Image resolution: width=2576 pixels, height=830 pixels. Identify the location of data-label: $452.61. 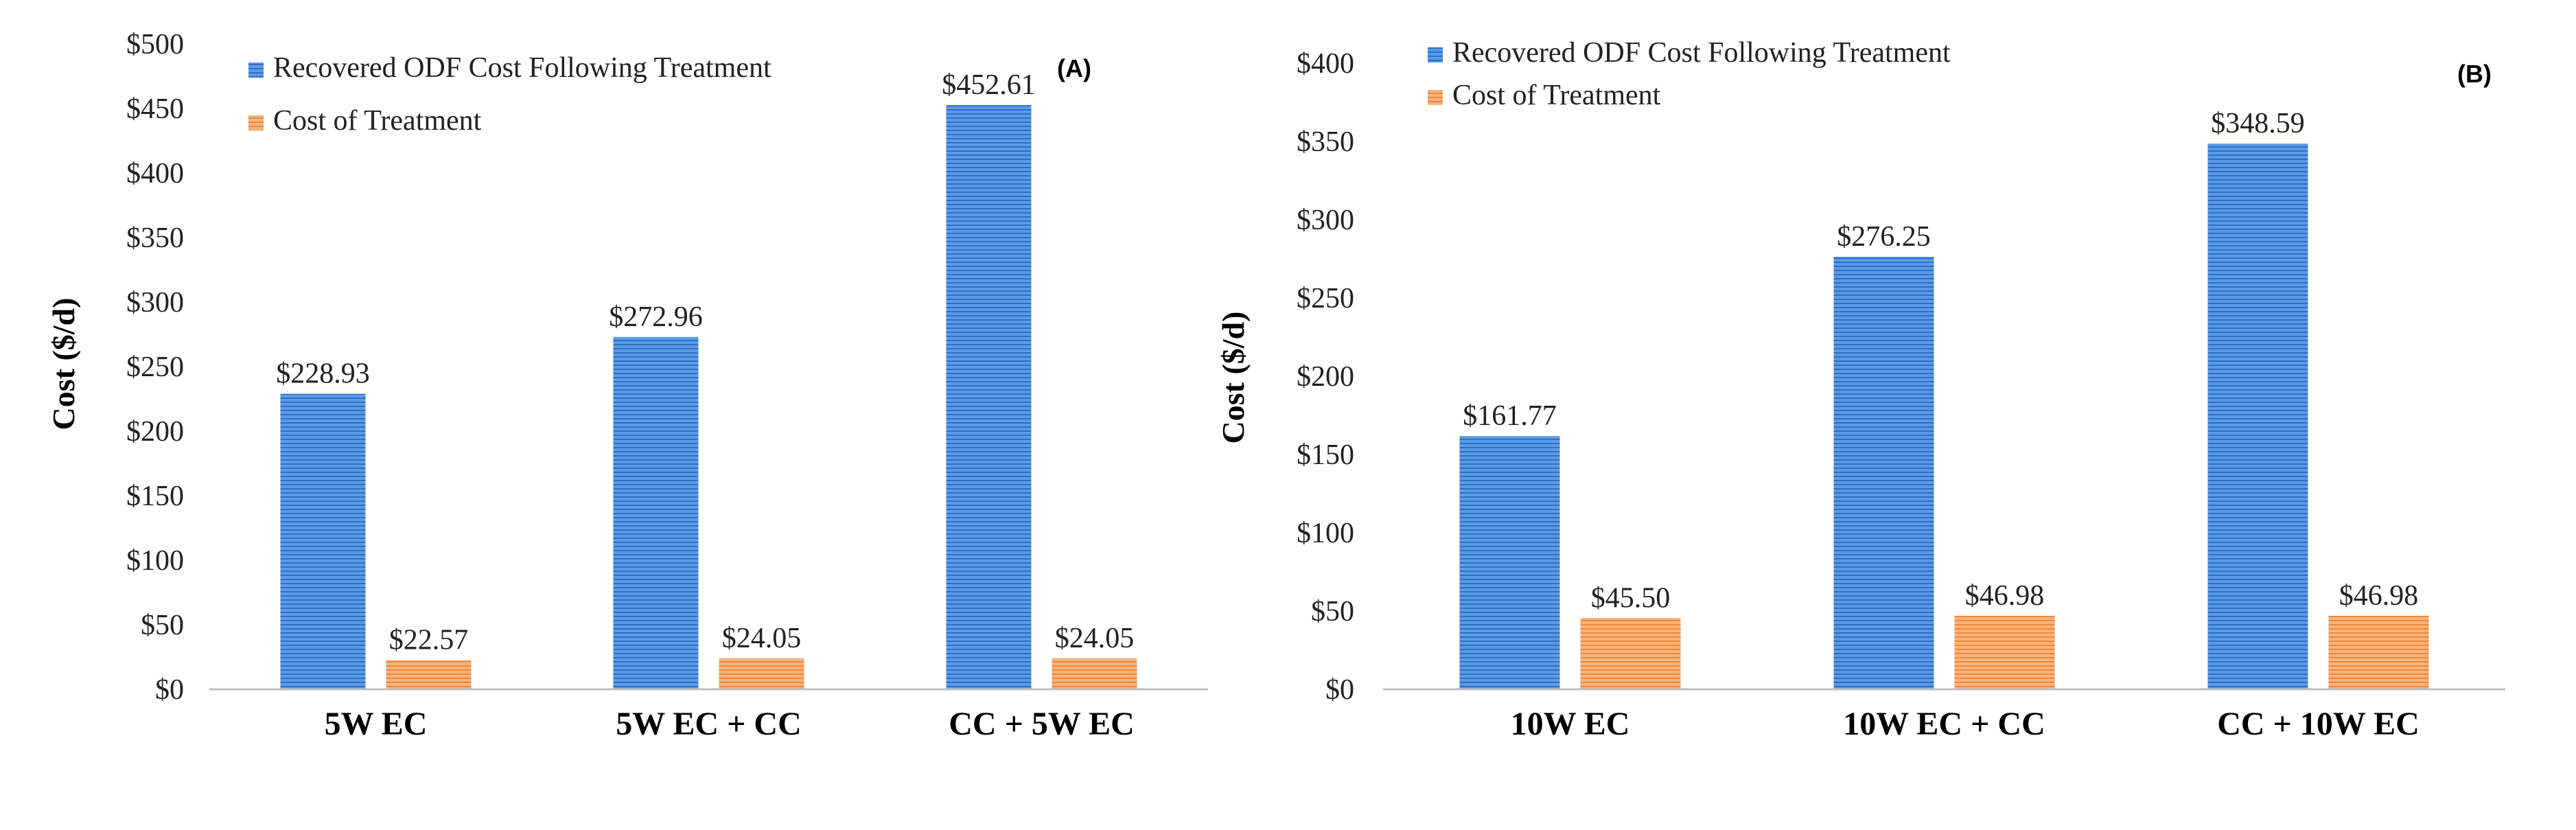
(989, 85).